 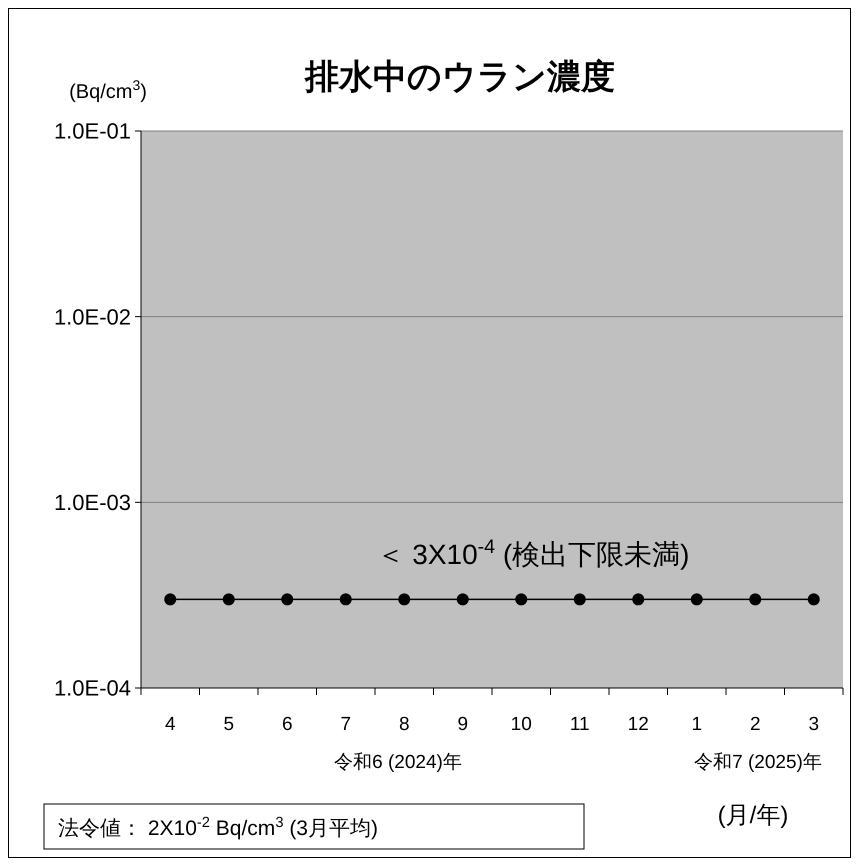 I want to click on text: 法令値： 2X10$^{-2}$ Bq/cm$^{3}$ (3月平均), so click(x=218, y=827).